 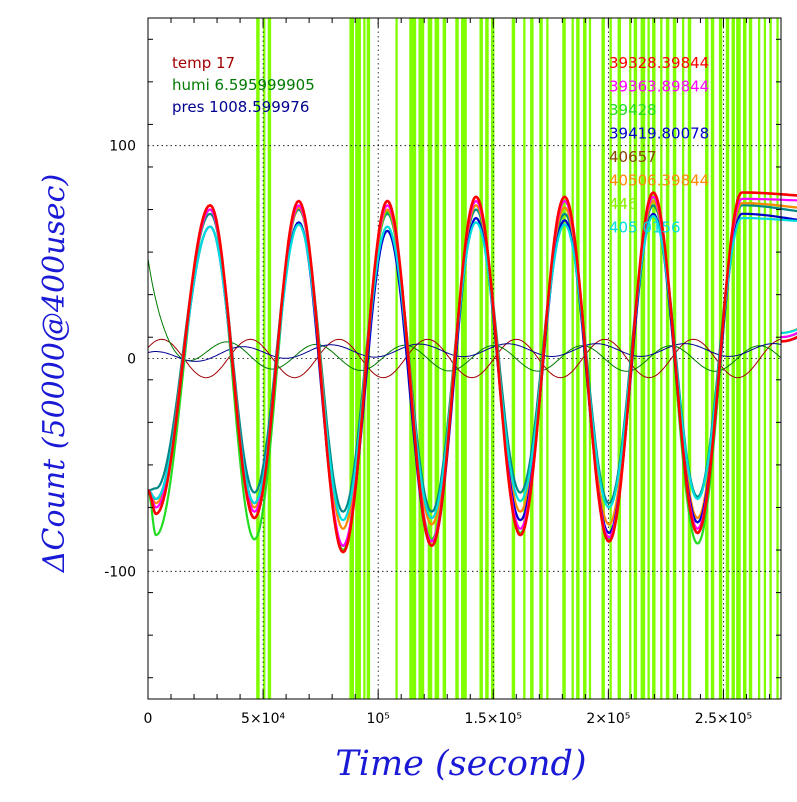 I want to click on x-tick-label: 5×10⁴, so click(x=263, y=719).